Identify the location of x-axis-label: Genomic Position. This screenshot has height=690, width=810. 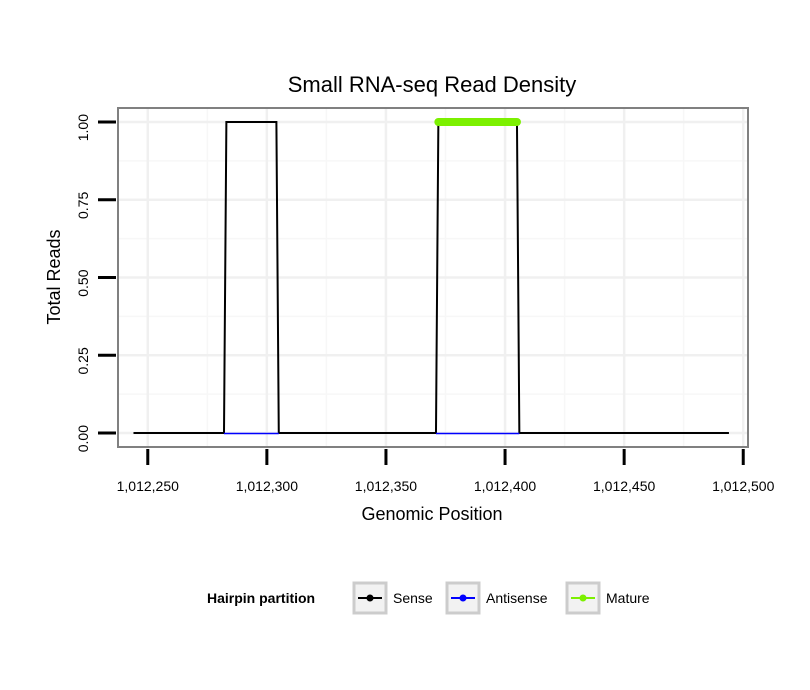
(431, 514).